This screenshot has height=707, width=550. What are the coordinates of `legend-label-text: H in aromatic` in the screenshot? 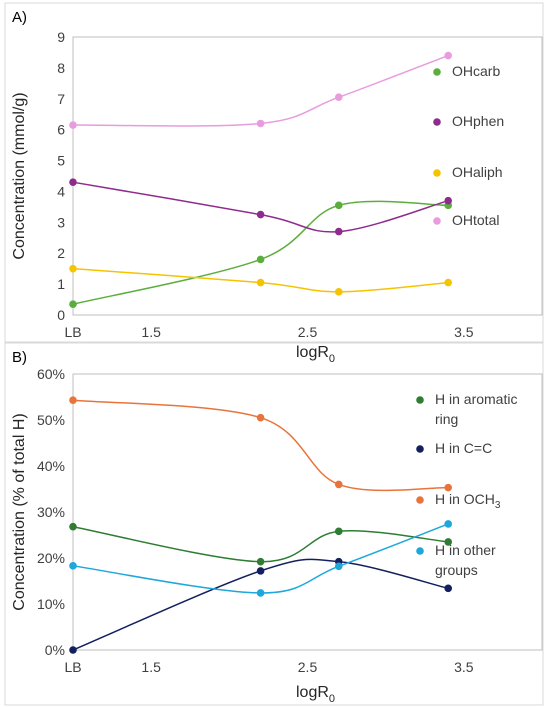 It's located at (476, 399).